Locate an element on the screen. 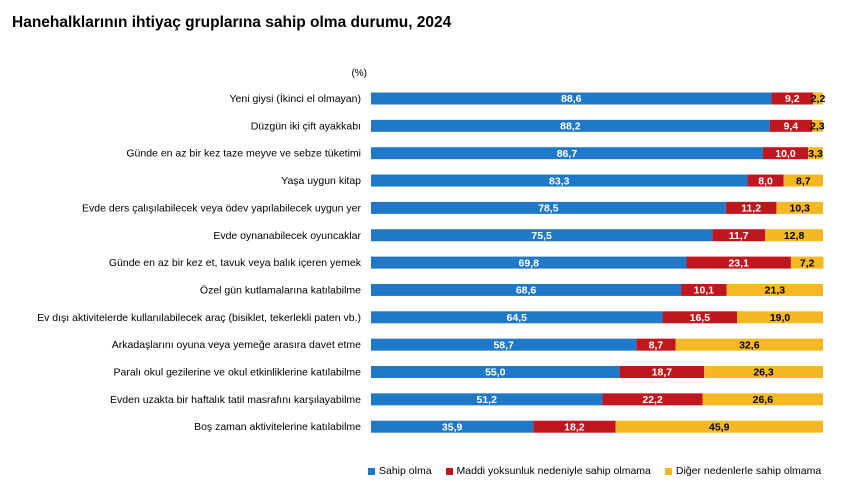 This screenshot has height=503, width=864. data-label: 16,5 is located at coordinates (700, 318).